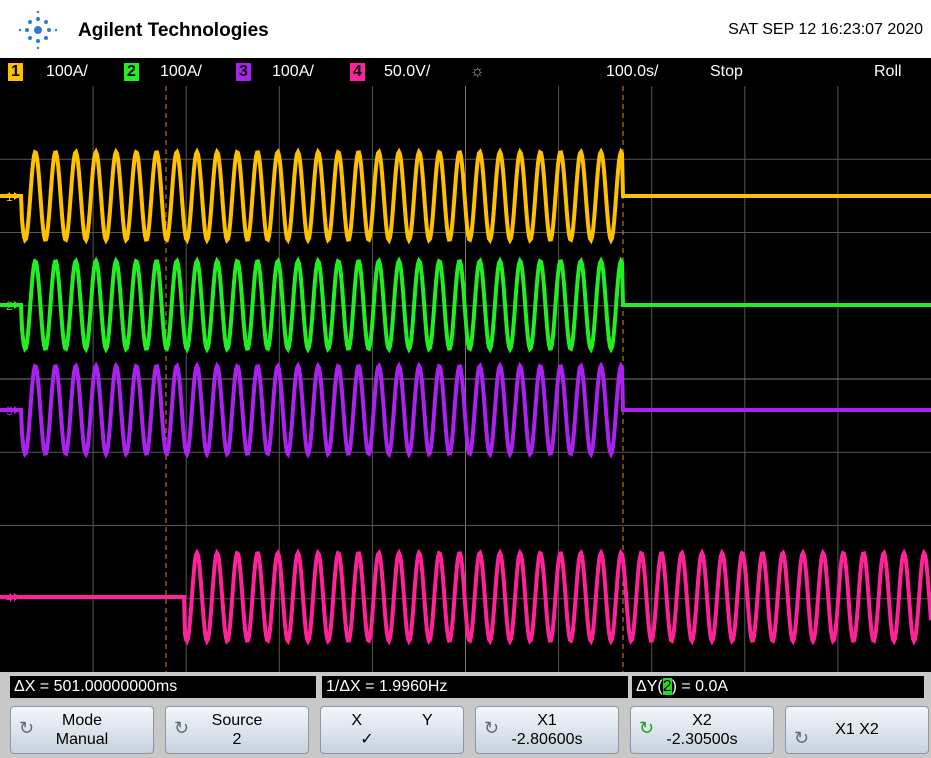 The height and width of the screenshot is (758, 931). Describe the element at coordinates (778, 687) in the screenshot. I see `measurement: ΔY(2) = 0.0A` at that location.